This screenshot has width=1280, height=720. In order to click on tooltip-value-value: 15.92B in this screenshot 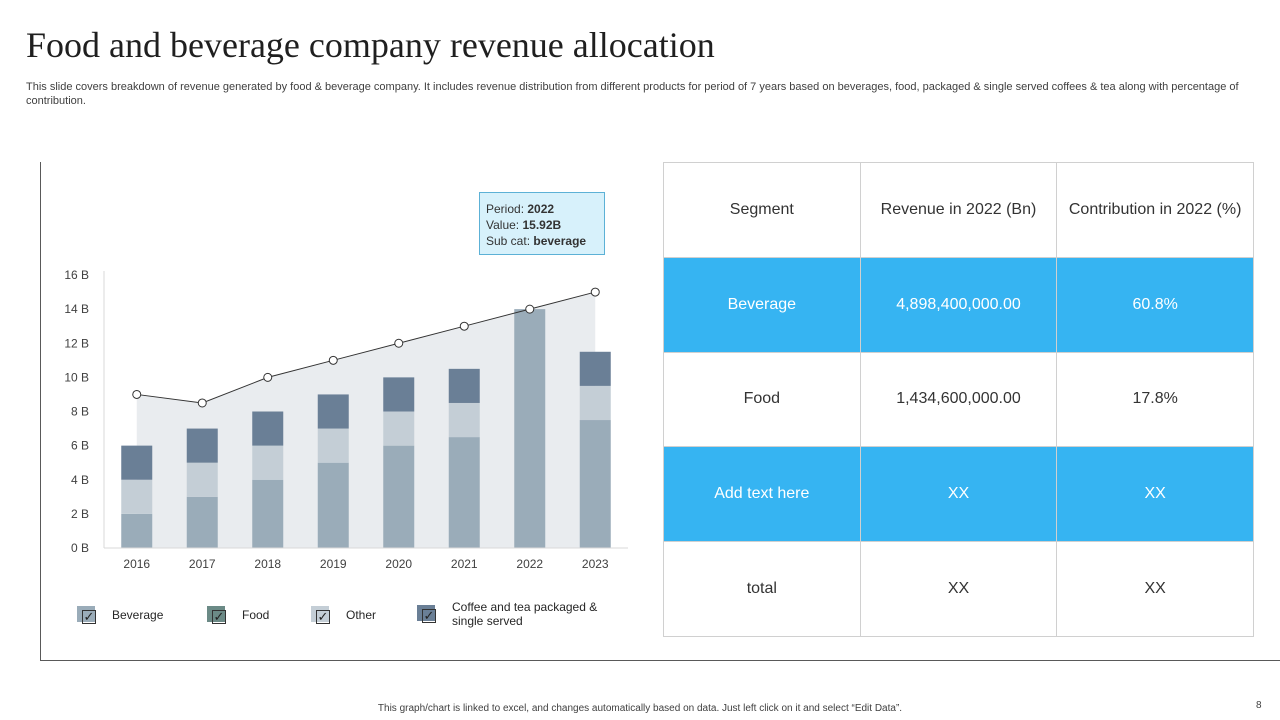, I will do `click(542, 225)`.